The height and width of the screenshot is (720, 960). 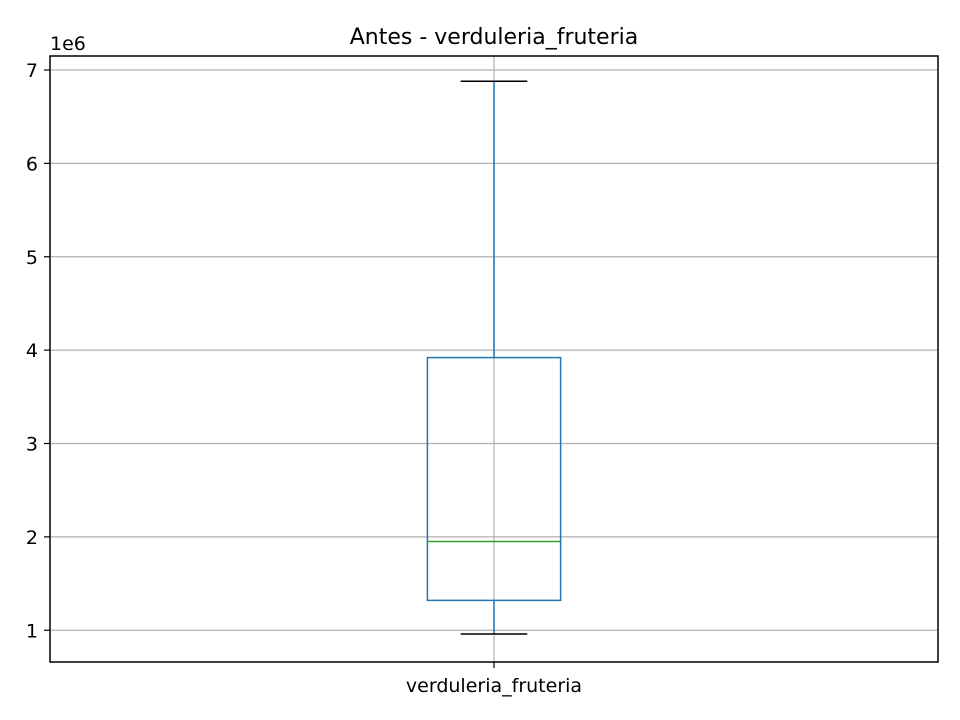 I want to click on y-tick-label: 7, so click(x=32, y=71).